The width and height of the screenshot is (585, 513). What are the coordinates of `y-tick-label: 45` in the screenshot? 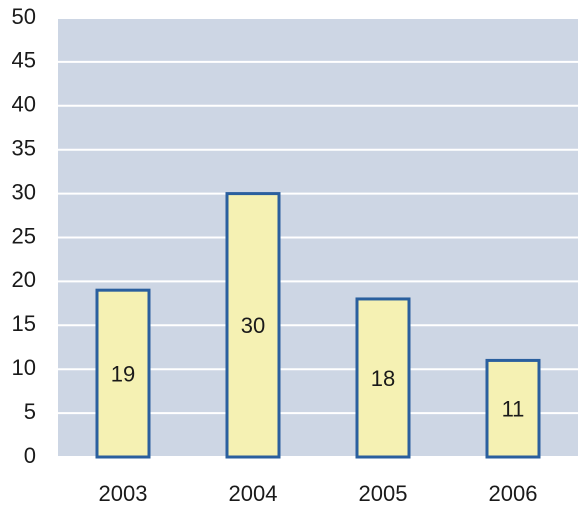 It's located at (24, 60).